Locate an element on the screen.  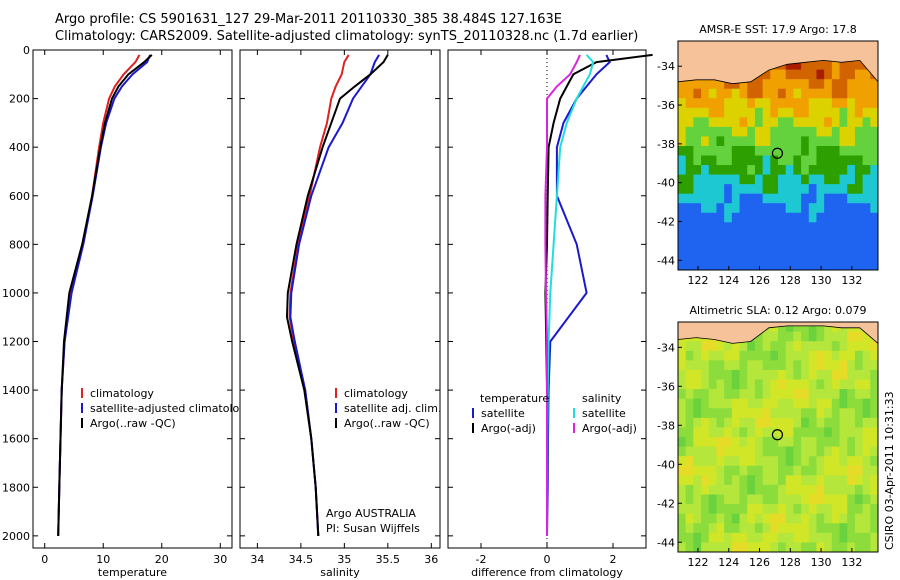
x-tick-label: 126 is located at coordinates (759, 280).